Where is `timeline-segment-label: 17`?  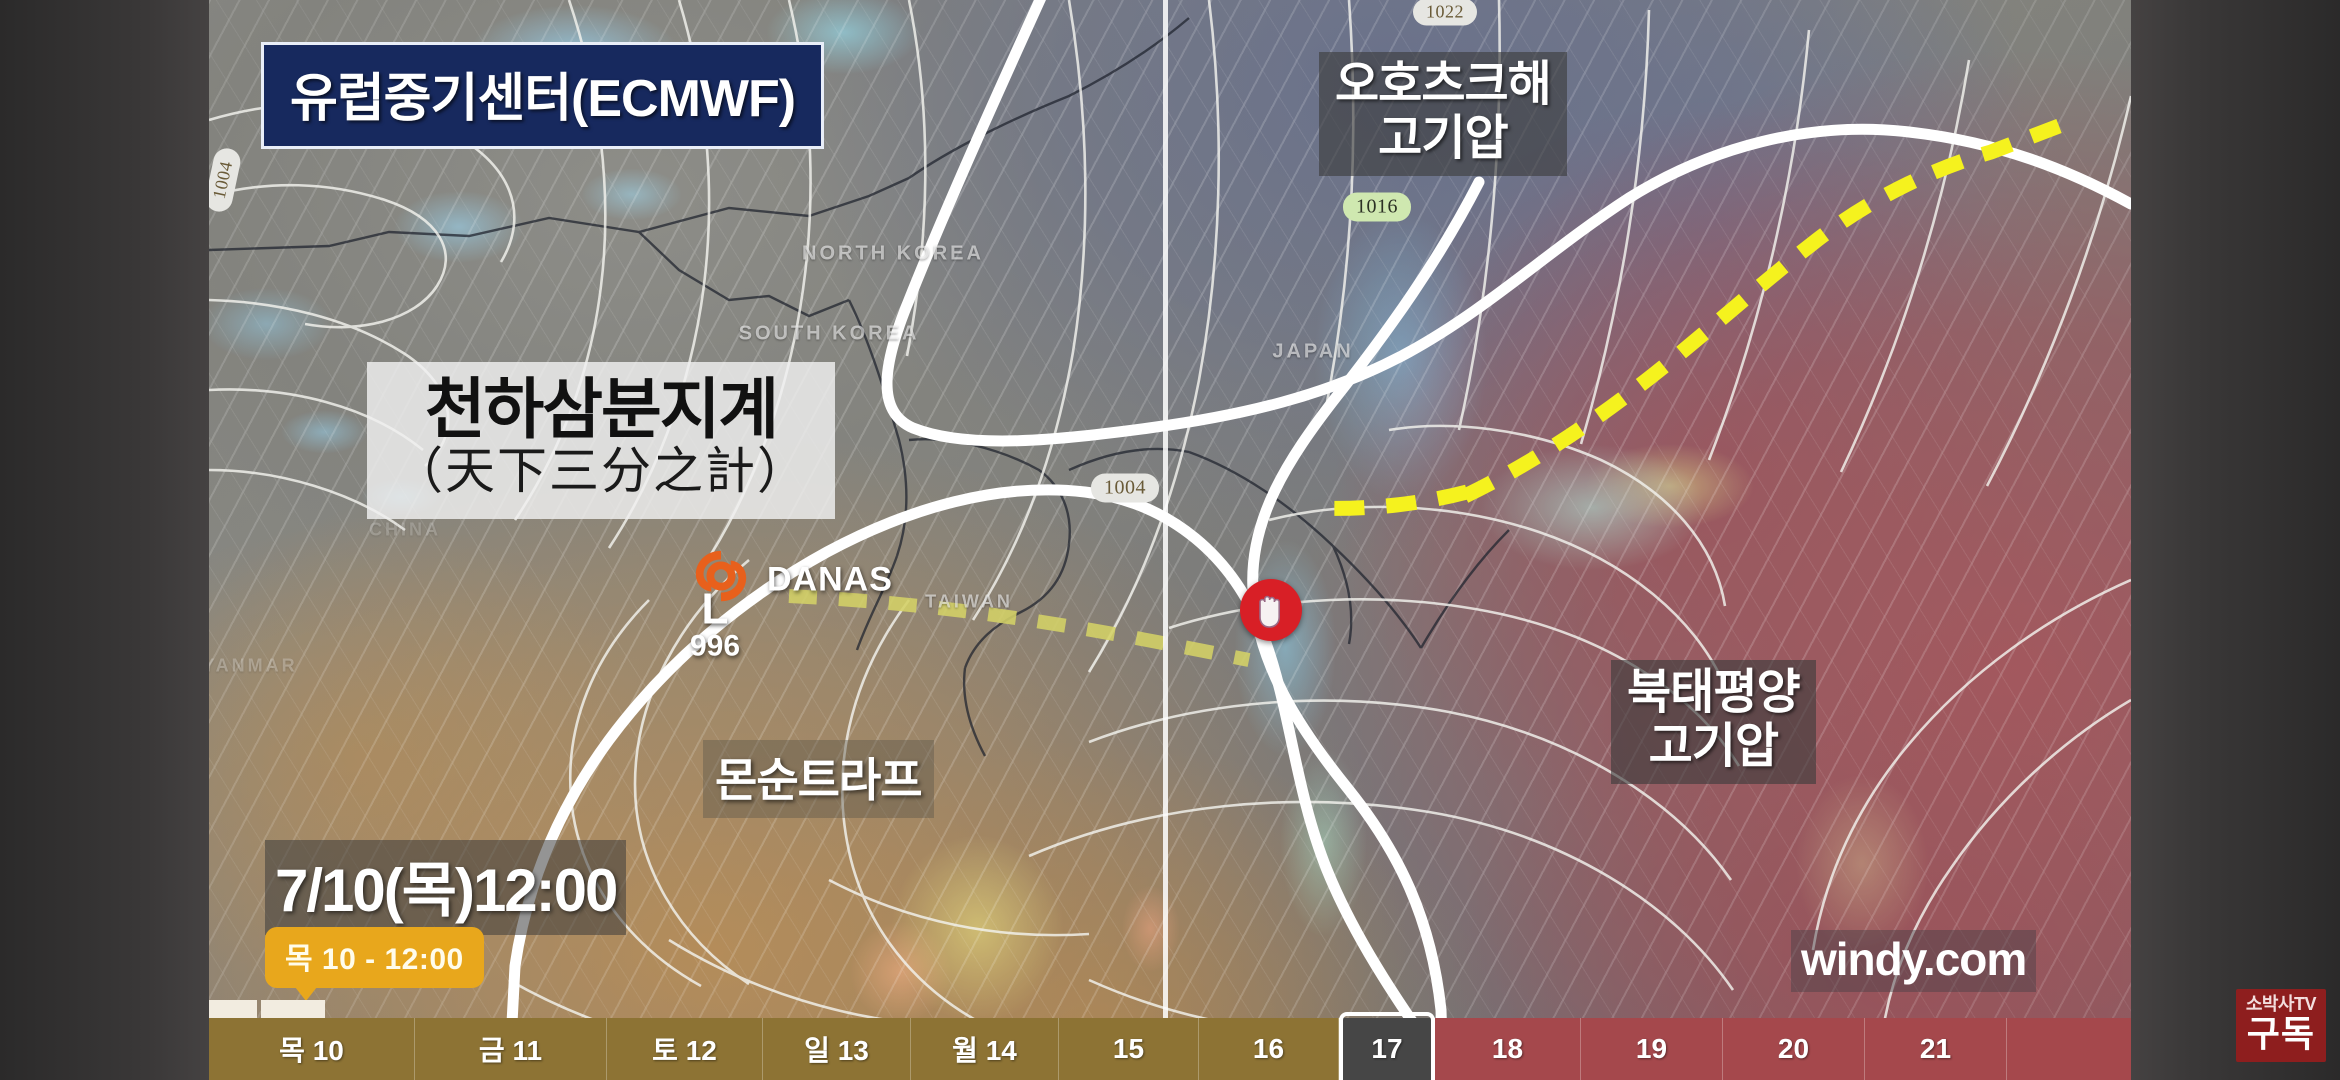
timeline-segment-label: 17 is located at coordinates (1387, 1048).